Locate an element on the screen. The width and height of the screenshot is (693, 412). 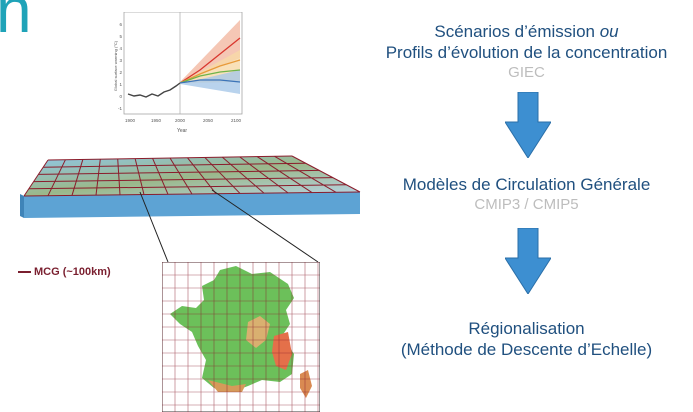
ytick: 5 is located at coordinates (120, 36).